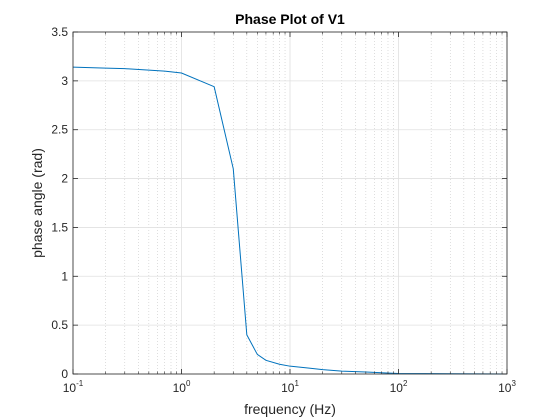  Describe the element at coordinates (513, 383) in the screenshot. I see `x-tick-label-exponent: 3` at that location.